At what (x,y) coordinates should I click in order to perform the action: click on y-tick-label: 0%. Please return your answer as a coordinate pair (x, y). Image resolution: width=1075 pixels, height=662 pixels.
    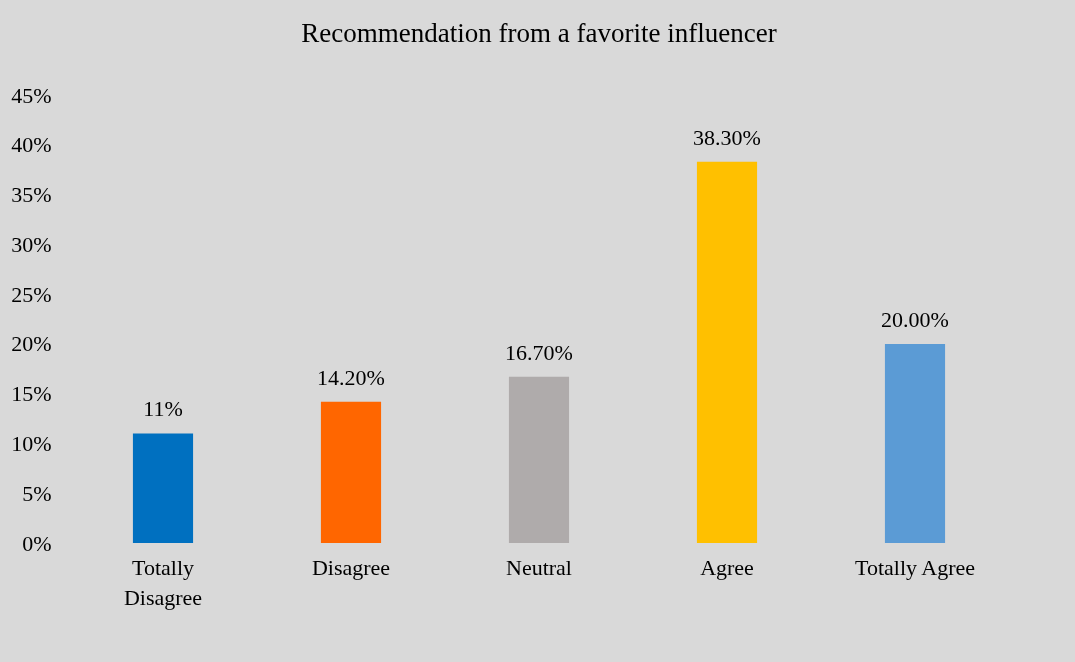
    Looking at the image, I should click on (37, 543).